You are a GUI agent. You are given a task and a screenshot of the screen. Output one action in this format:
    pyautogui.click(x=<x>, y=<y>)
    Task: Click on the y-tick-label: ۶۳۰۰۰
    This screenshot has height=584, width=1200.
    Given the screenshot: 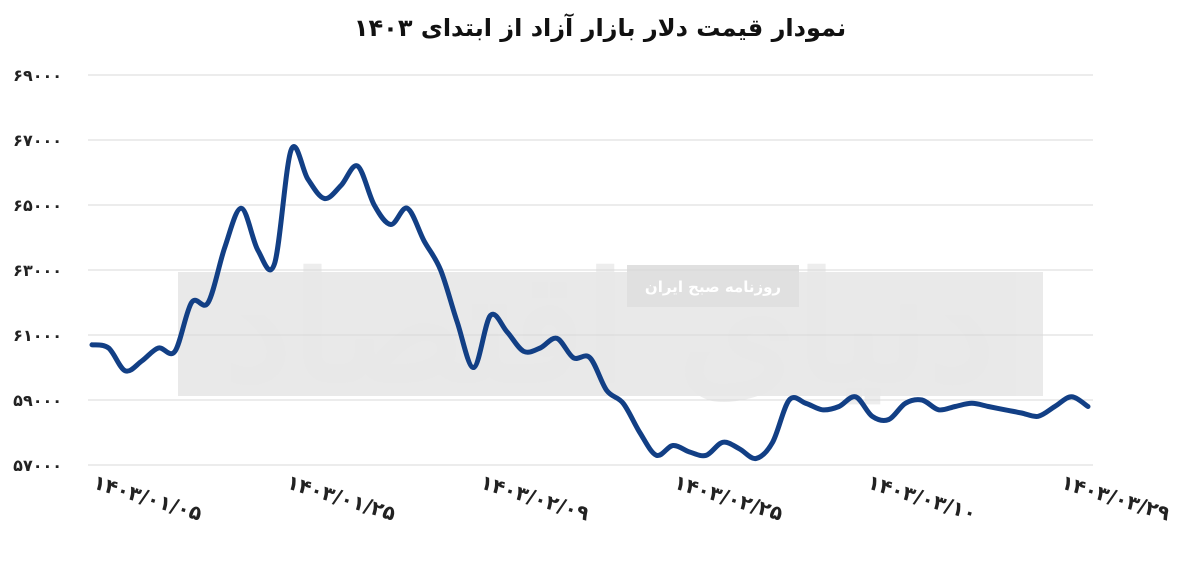 What is the action you would take?
    pyautogui.click(x=37, y=270)
    